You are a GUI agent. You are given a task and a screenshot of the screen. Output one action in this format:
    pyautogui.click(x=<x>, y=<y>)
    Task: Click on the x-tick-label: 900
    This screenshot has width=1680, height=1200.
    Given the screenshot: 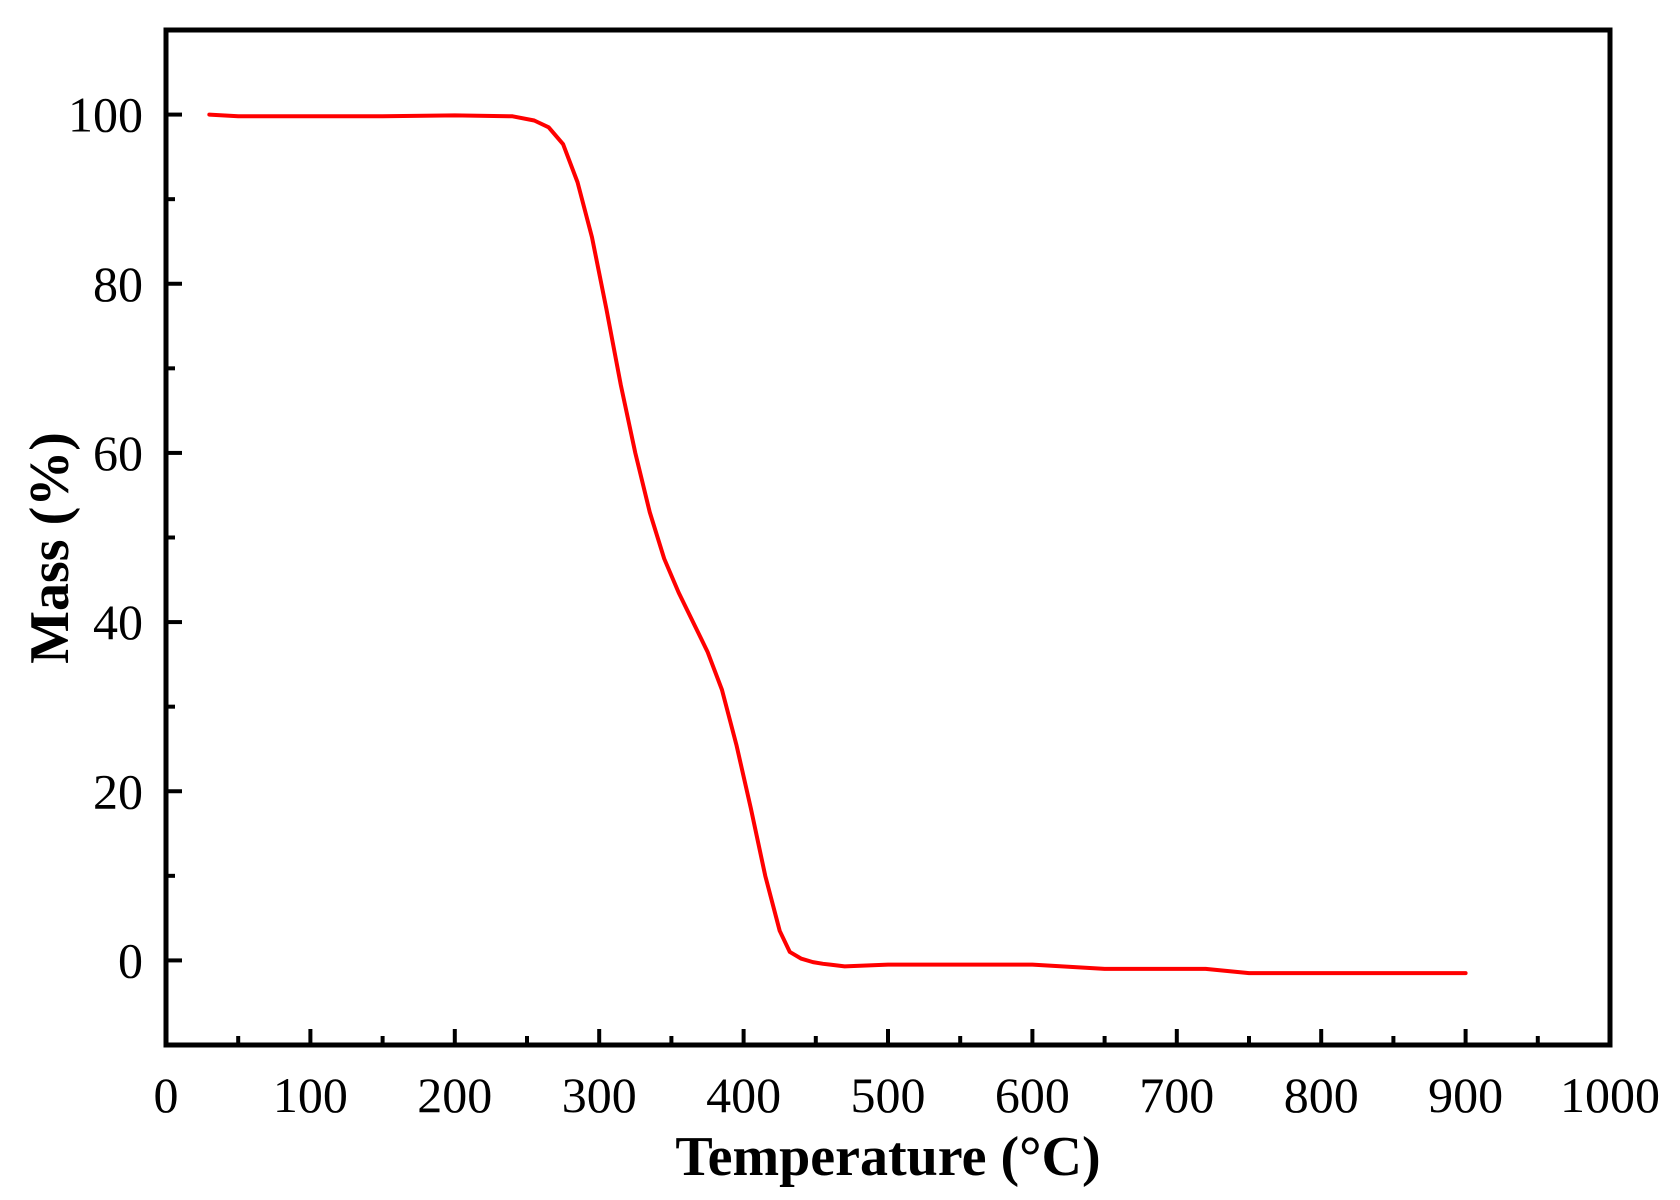 What is the action you would take?
    pyautogui.click(x=1465, y=1095)
    